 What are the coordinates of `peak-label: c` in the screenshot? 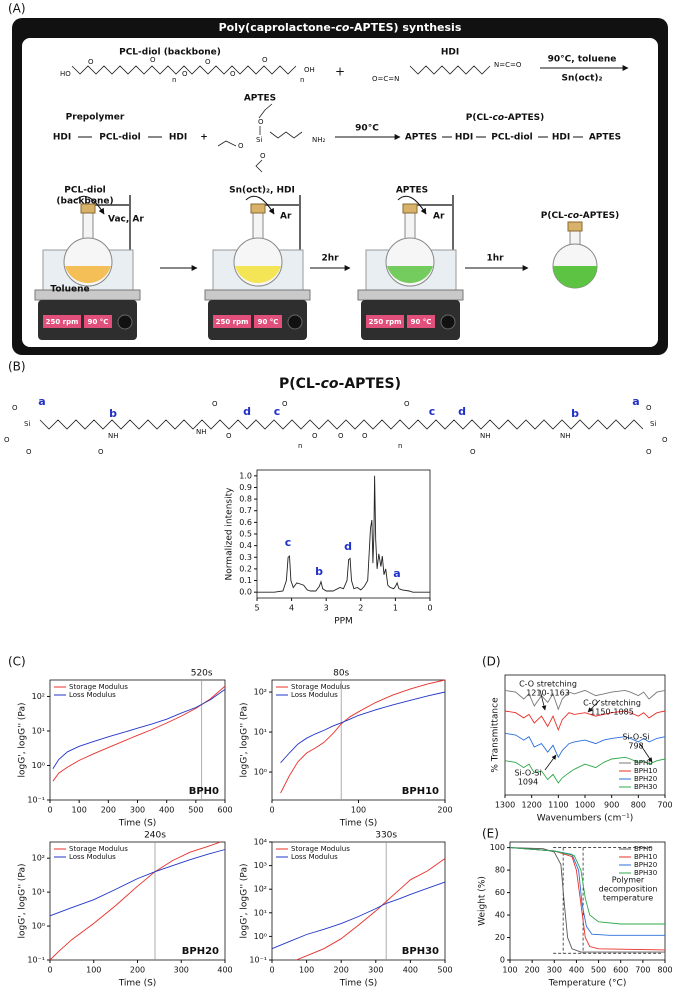 It's located at (288, 542).